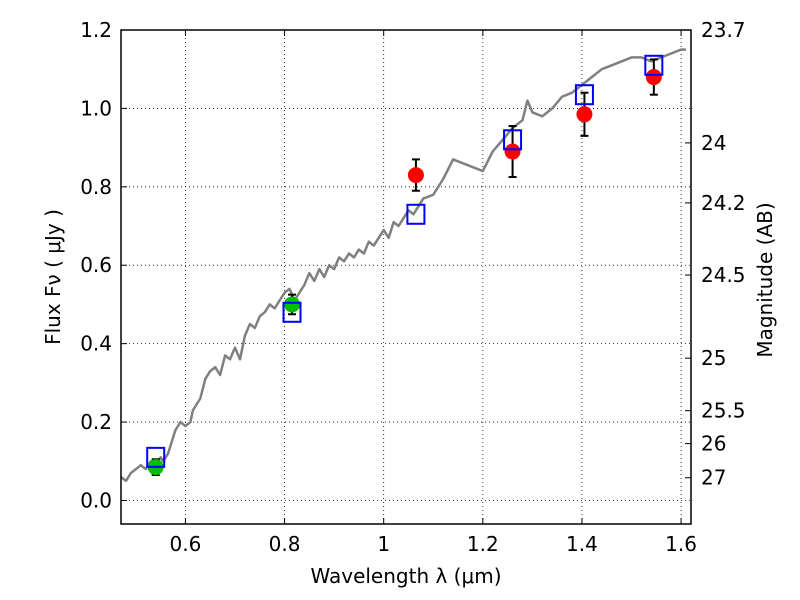  I want to click on x-tick-label: 1.4, so click(582, 544).